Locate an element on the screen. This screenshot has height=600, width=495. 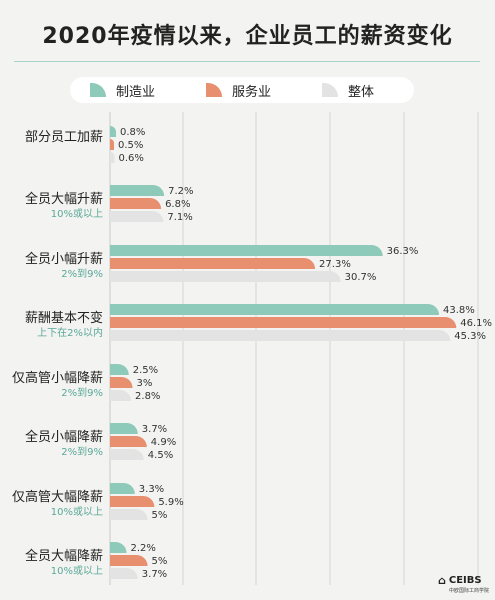
legend-label-services: 服务业 is located at coordinates (252, 92).